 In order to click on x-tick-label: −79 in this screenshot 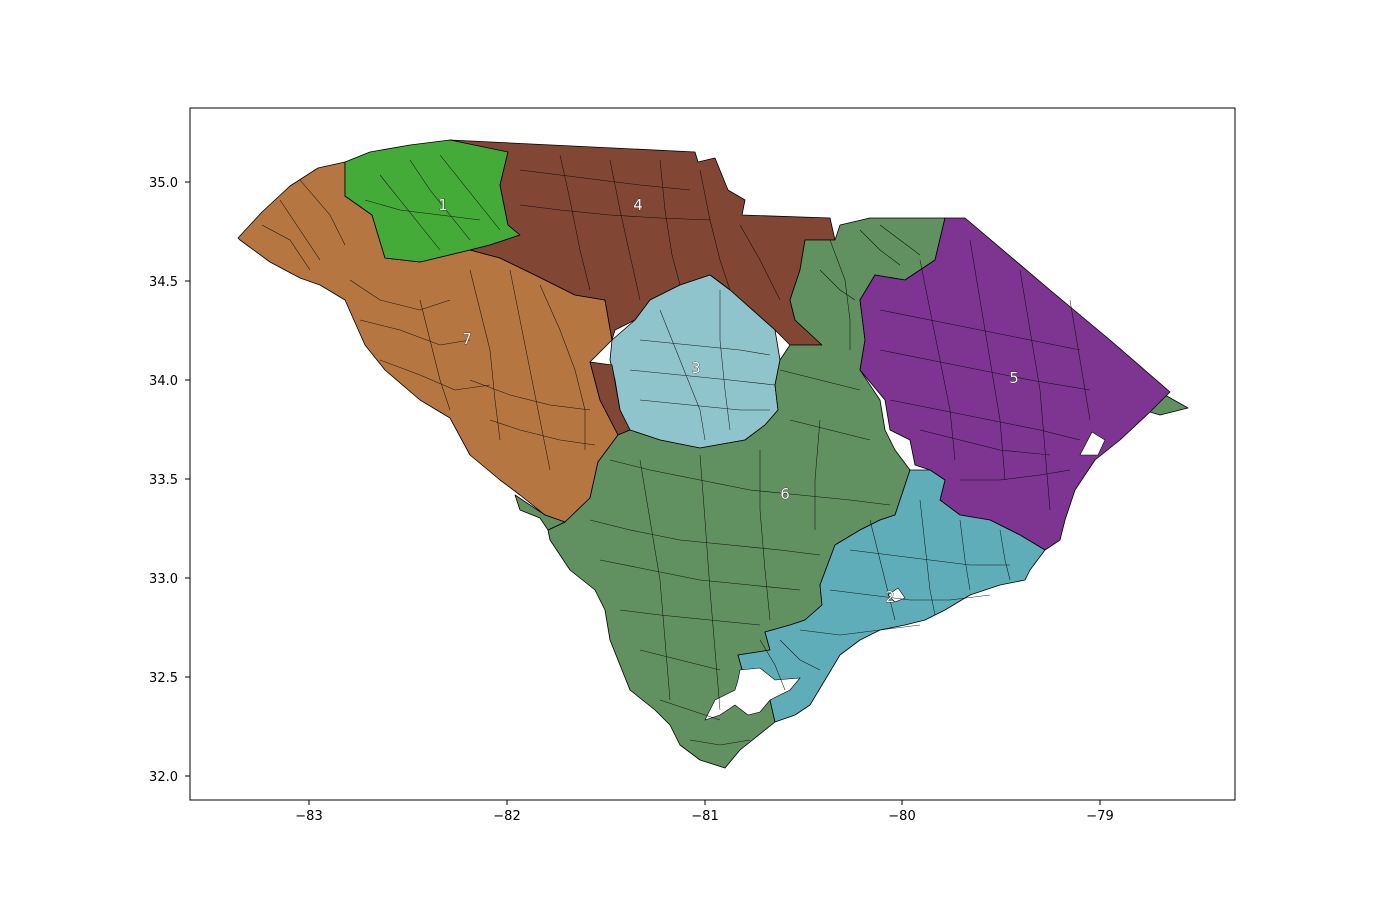, I will do `click(1099, 816)`.